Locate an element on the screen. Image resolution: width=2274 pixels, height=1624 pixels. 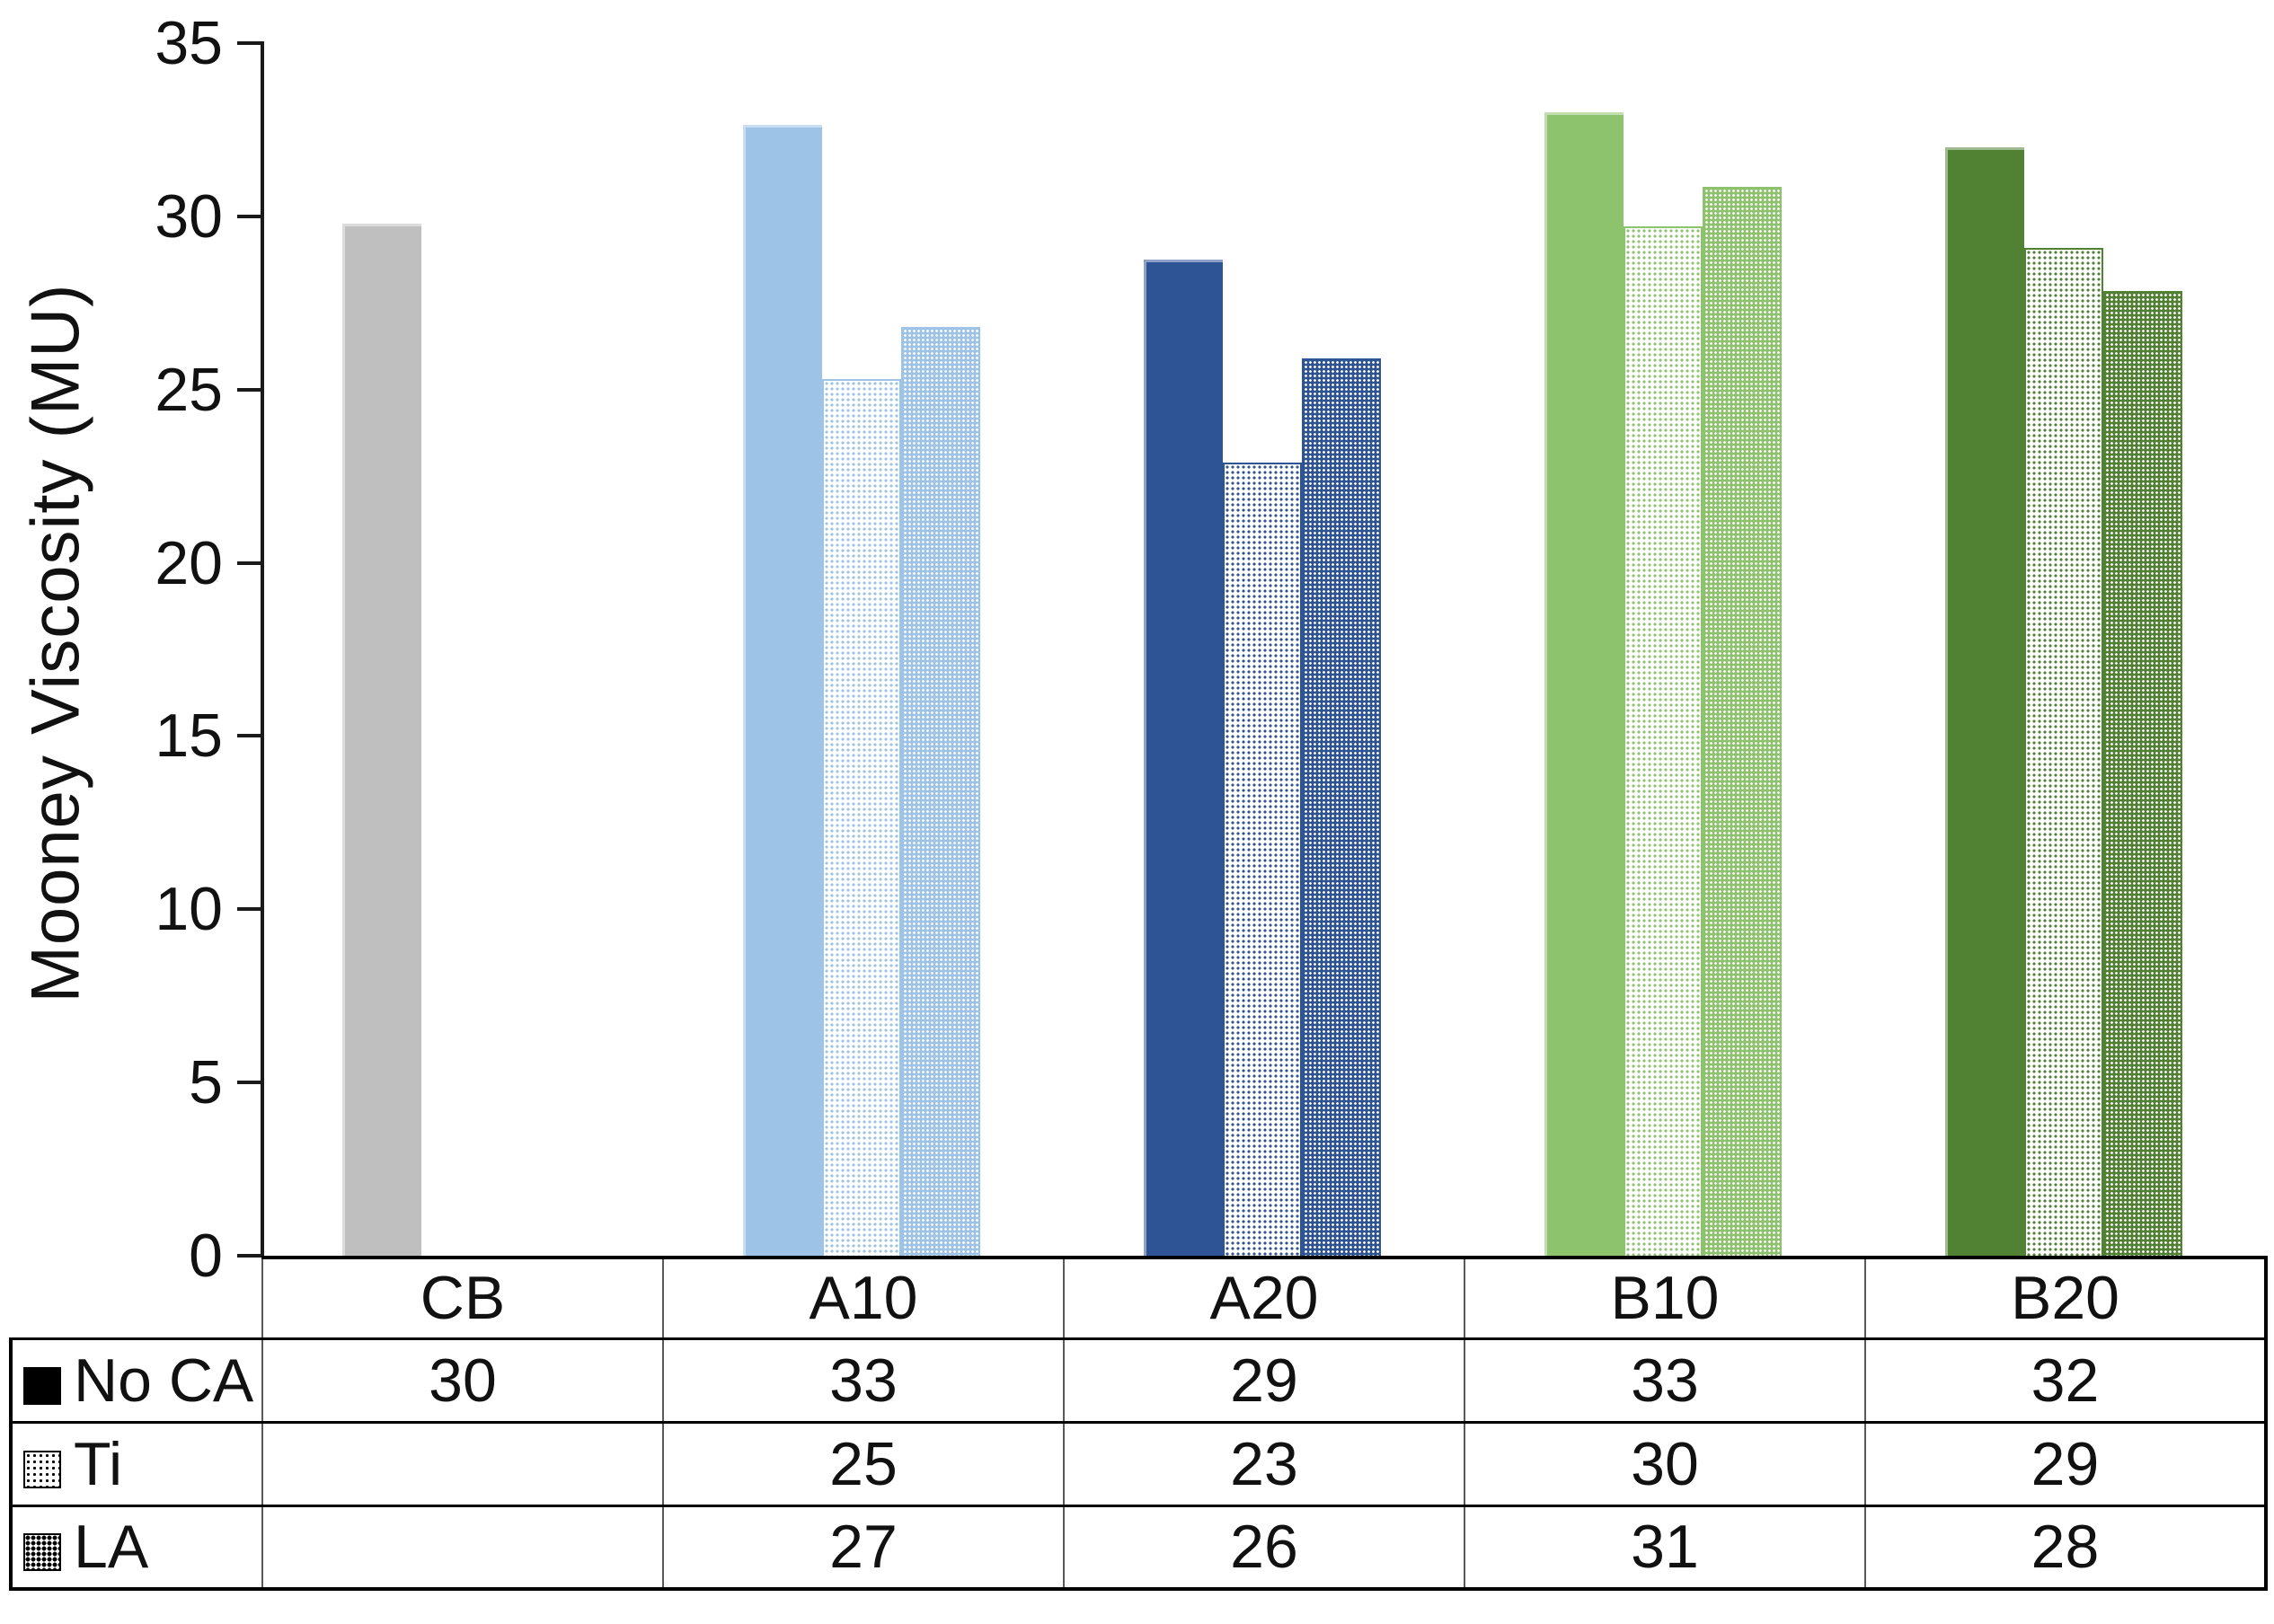
bar-group-A10 is located at coordinates (862, 649).